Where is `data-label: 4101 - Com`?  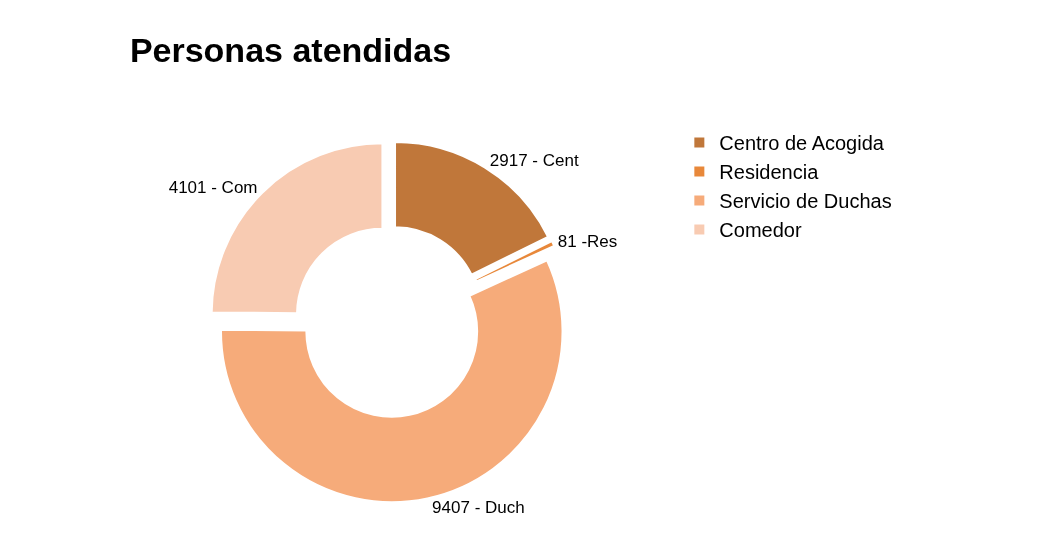
data-label: 4101 - Com is located at coordinates (213, 188).